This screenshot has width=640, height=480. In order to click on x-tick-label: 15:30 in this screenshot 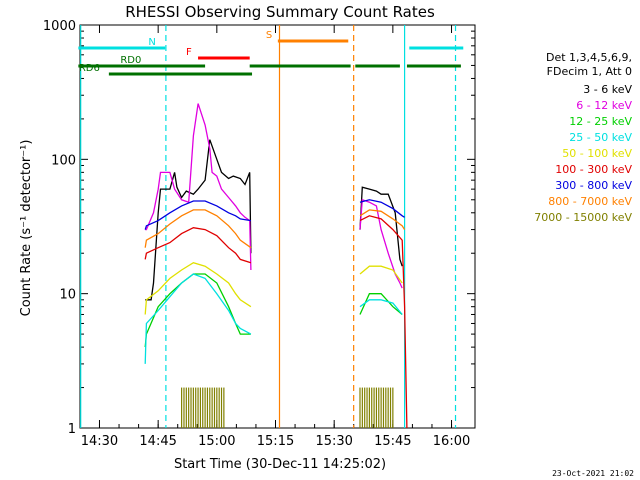, I will do `click(333, 441)`.